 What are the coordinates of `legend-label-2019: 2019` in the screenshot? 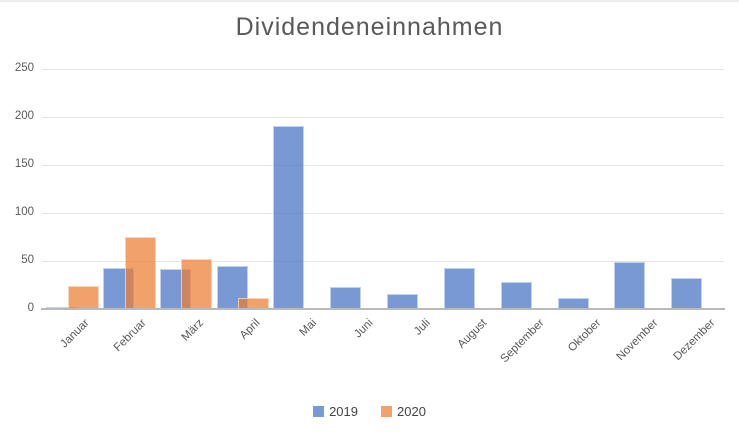 It's located at (343, 411).